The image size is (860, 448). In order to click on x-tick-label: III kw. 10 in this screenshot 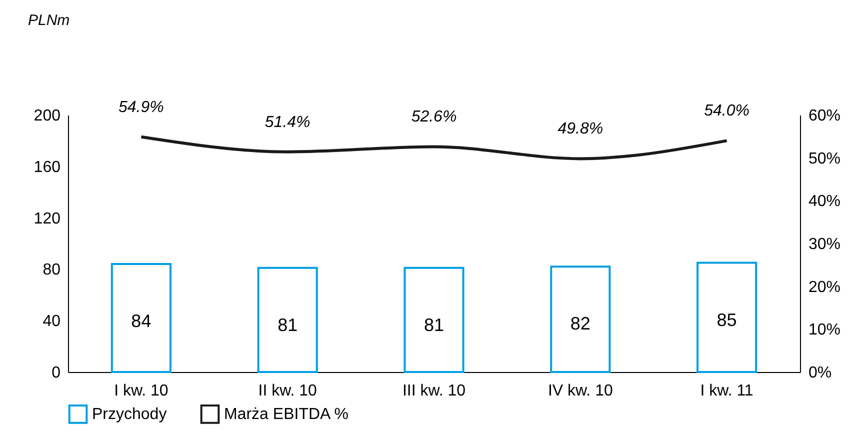, I will do `click(434, 391)`.